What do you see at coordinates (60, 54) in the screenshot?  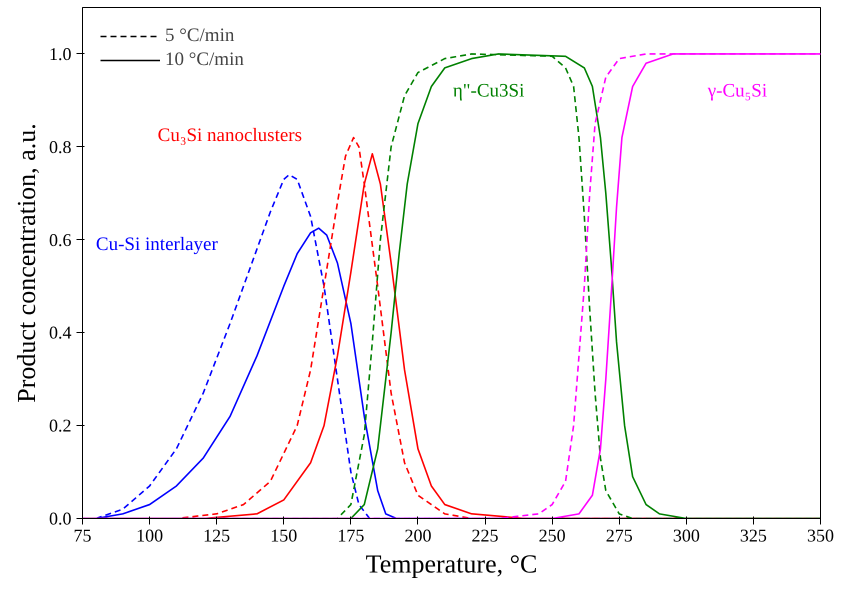 I see `y-tick-label: 1.0` at bounding box center [60, 54].